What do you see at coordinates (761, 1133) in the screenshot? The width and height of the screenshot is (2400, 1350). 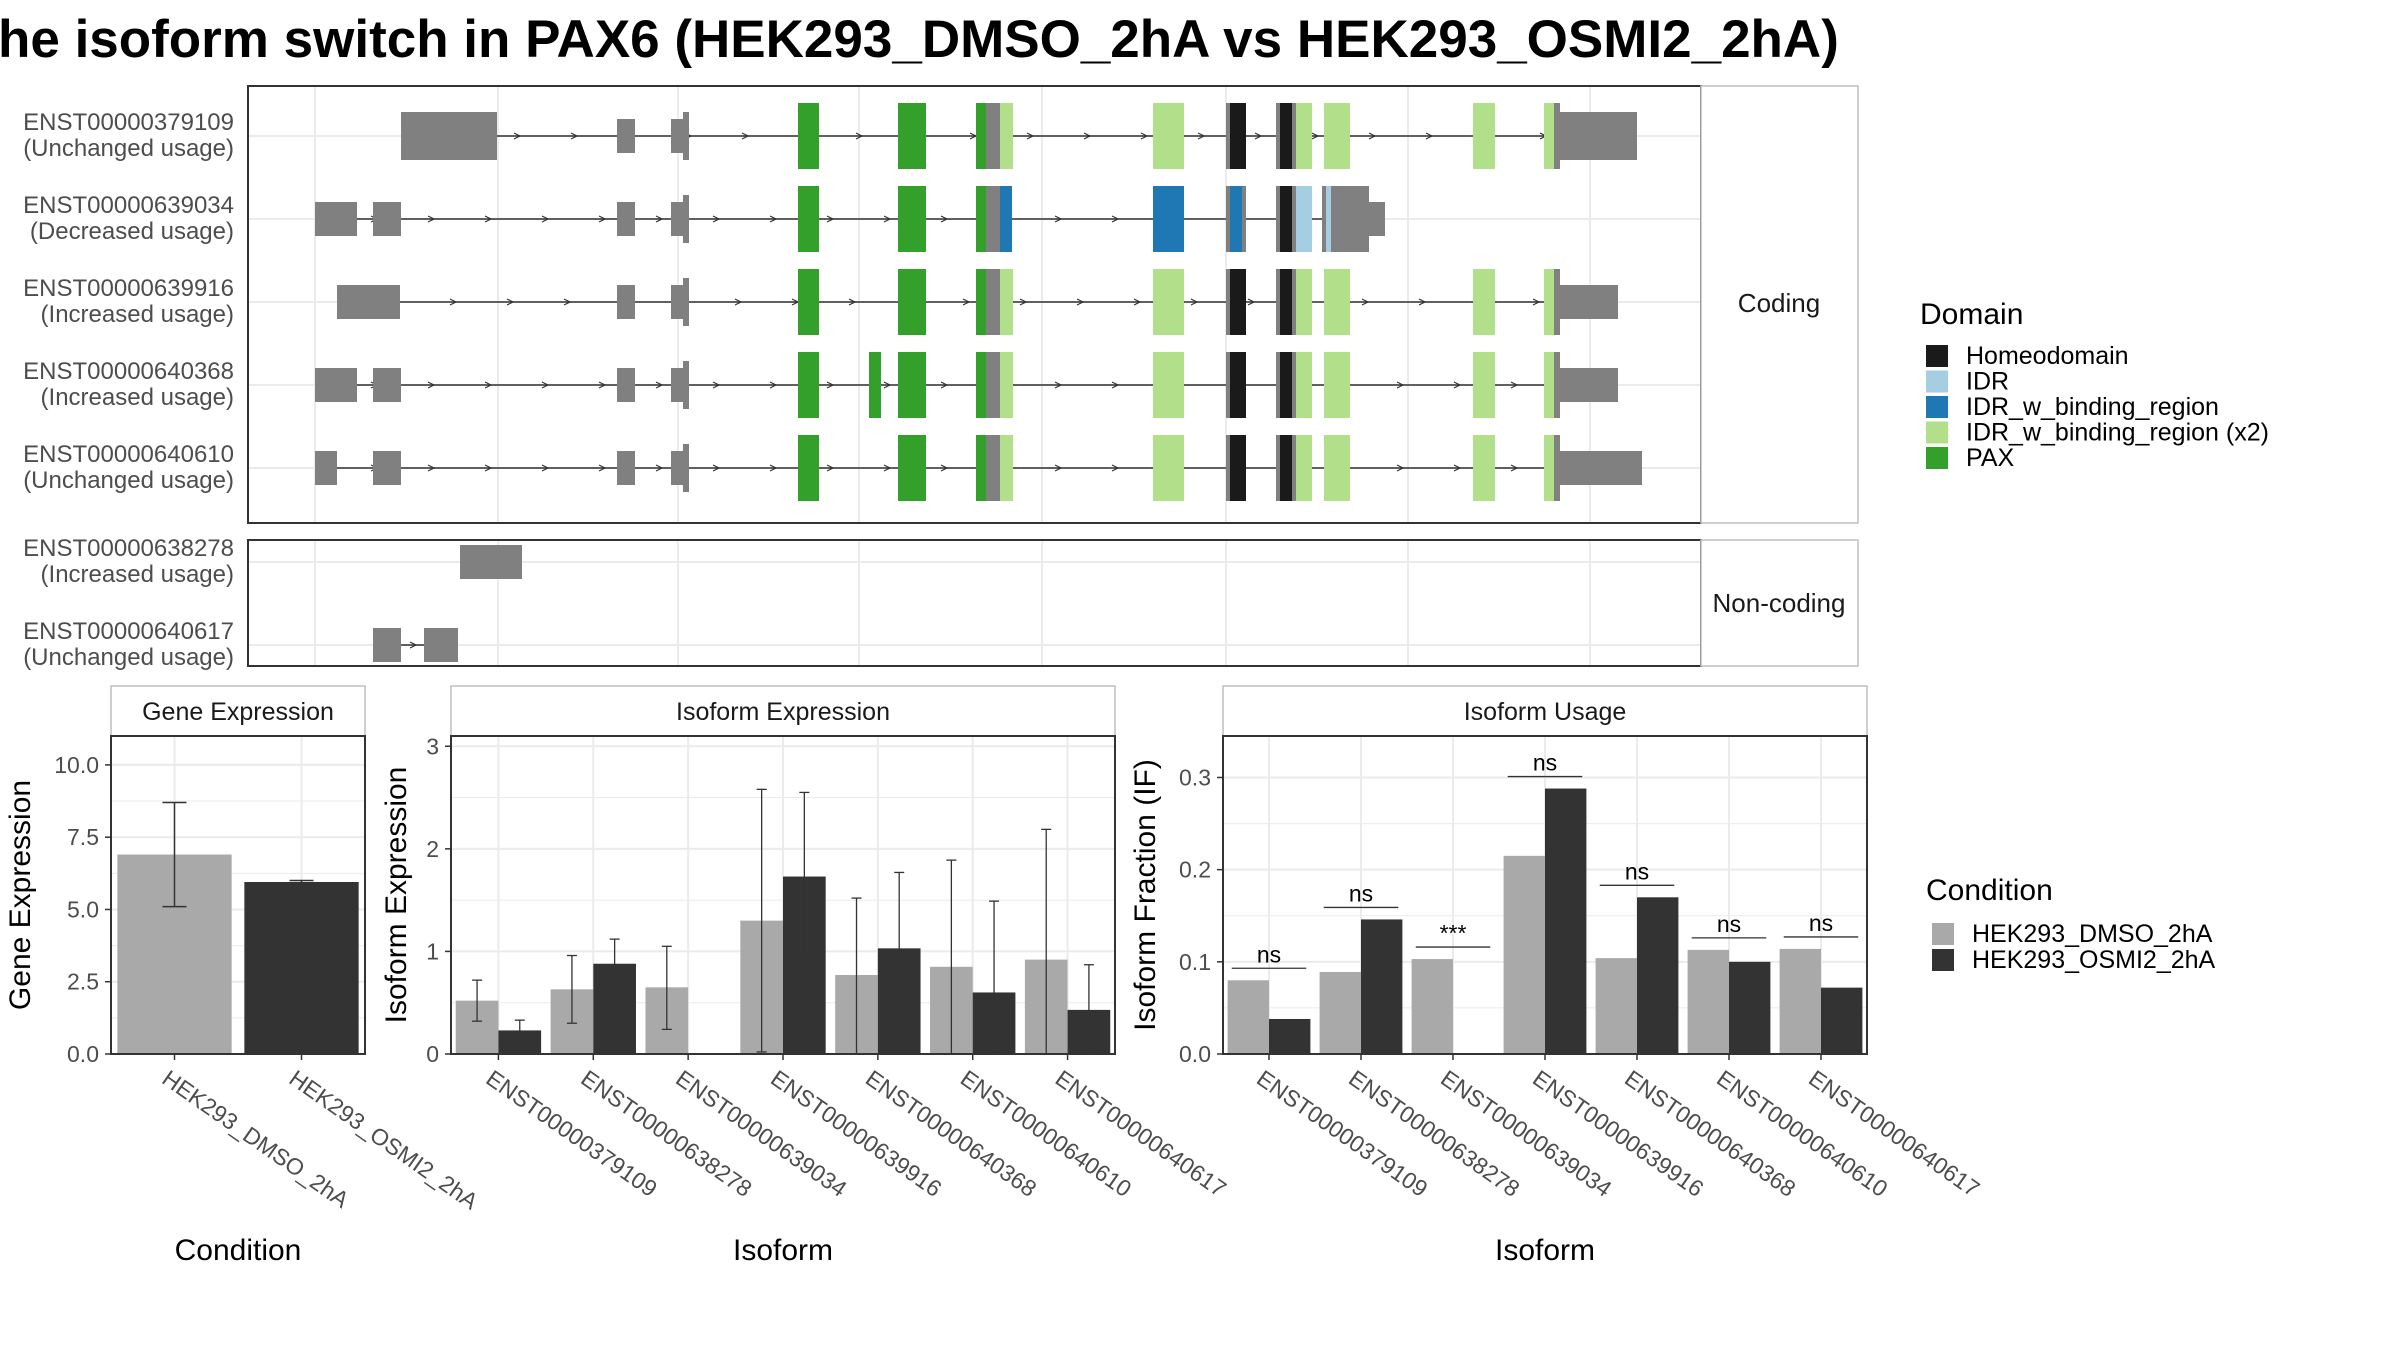 I see `x-tick-label: ENST00000639034` at bounding box center [761, 1133].